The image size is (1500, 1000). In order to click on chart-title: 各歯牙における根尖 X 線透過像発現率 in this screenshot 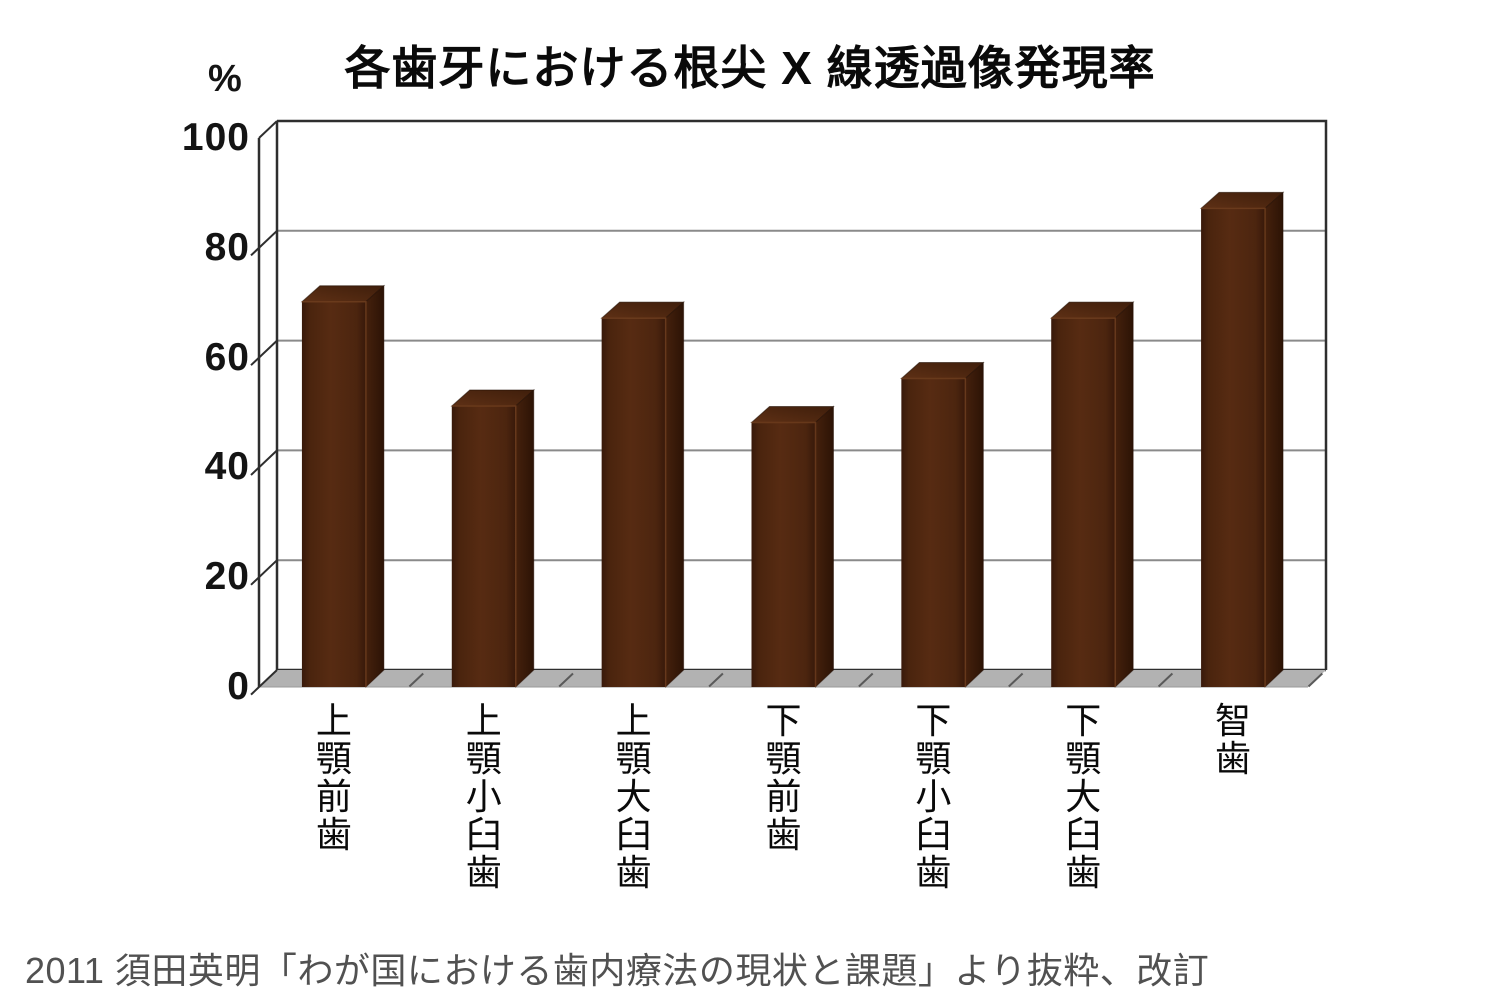, I will do `click(750, 68)`.